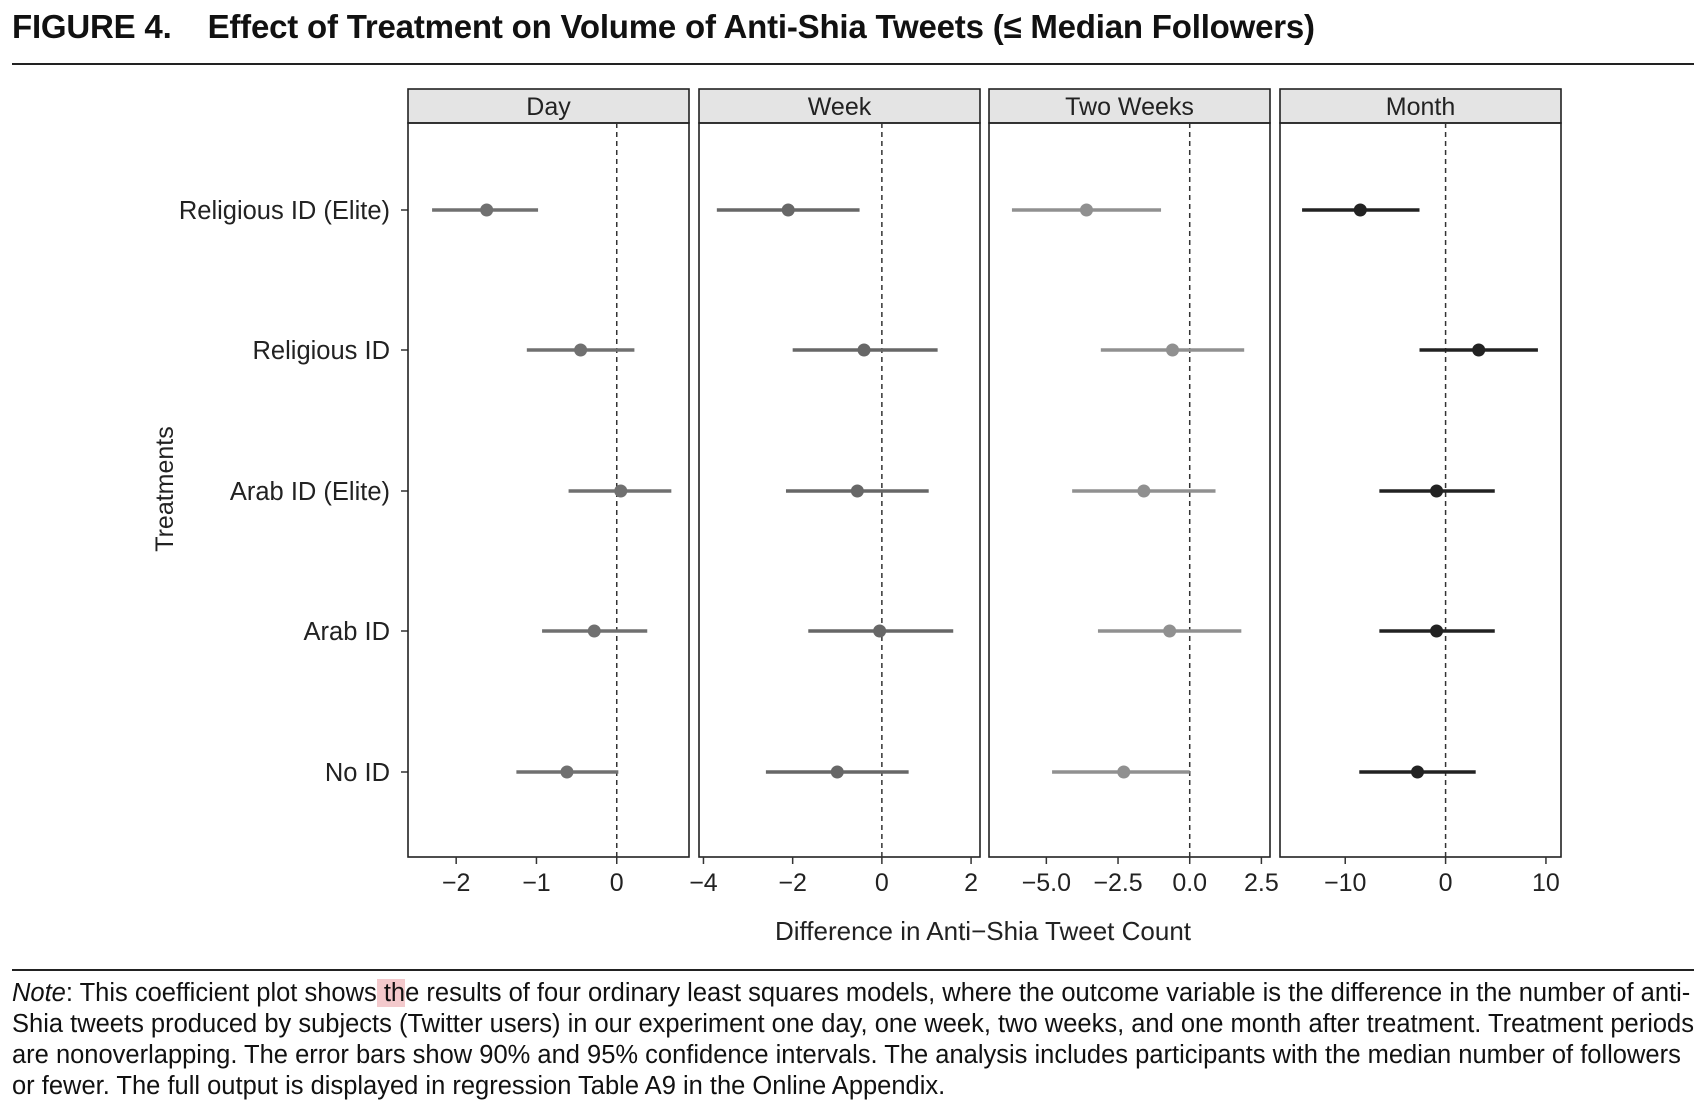  I want to click on facet-panel: Week −4 −2 0 2, so click(835, 492).